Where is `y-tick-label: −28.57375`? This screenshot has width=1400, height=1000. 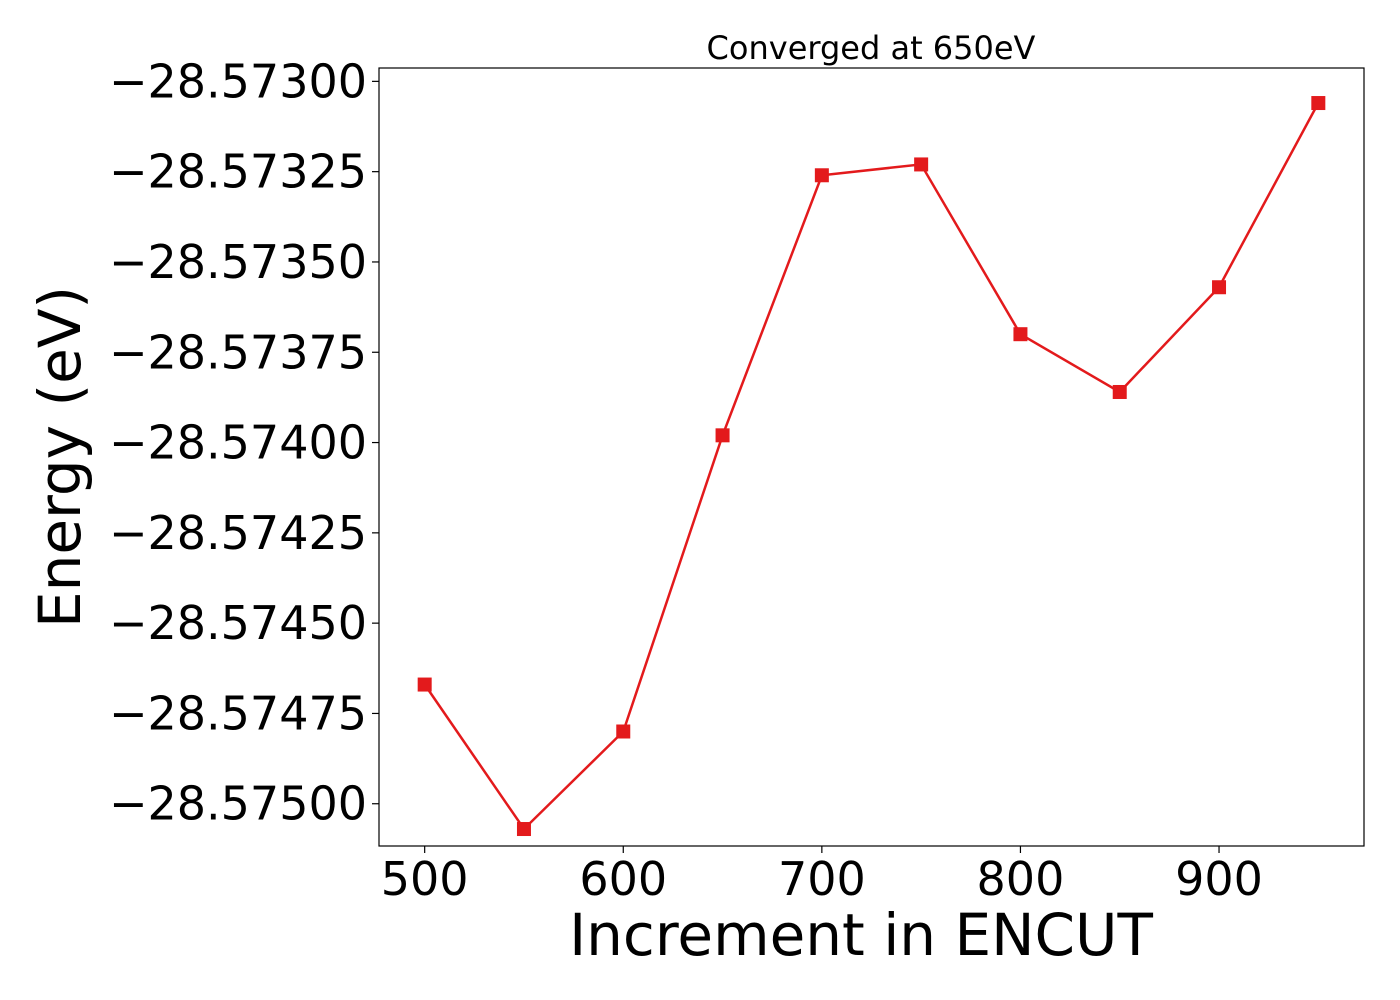
y-tick-label: −28.57375 is located at coordinates (238, 352).